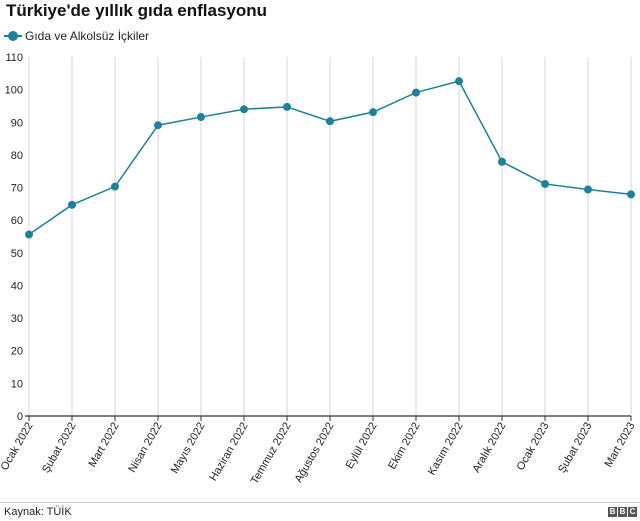 This screenshot has height=521, width=640. Describe the element at coordinates (17, 189) in the screenshot. I see `y-tick-label: 70` at that location.